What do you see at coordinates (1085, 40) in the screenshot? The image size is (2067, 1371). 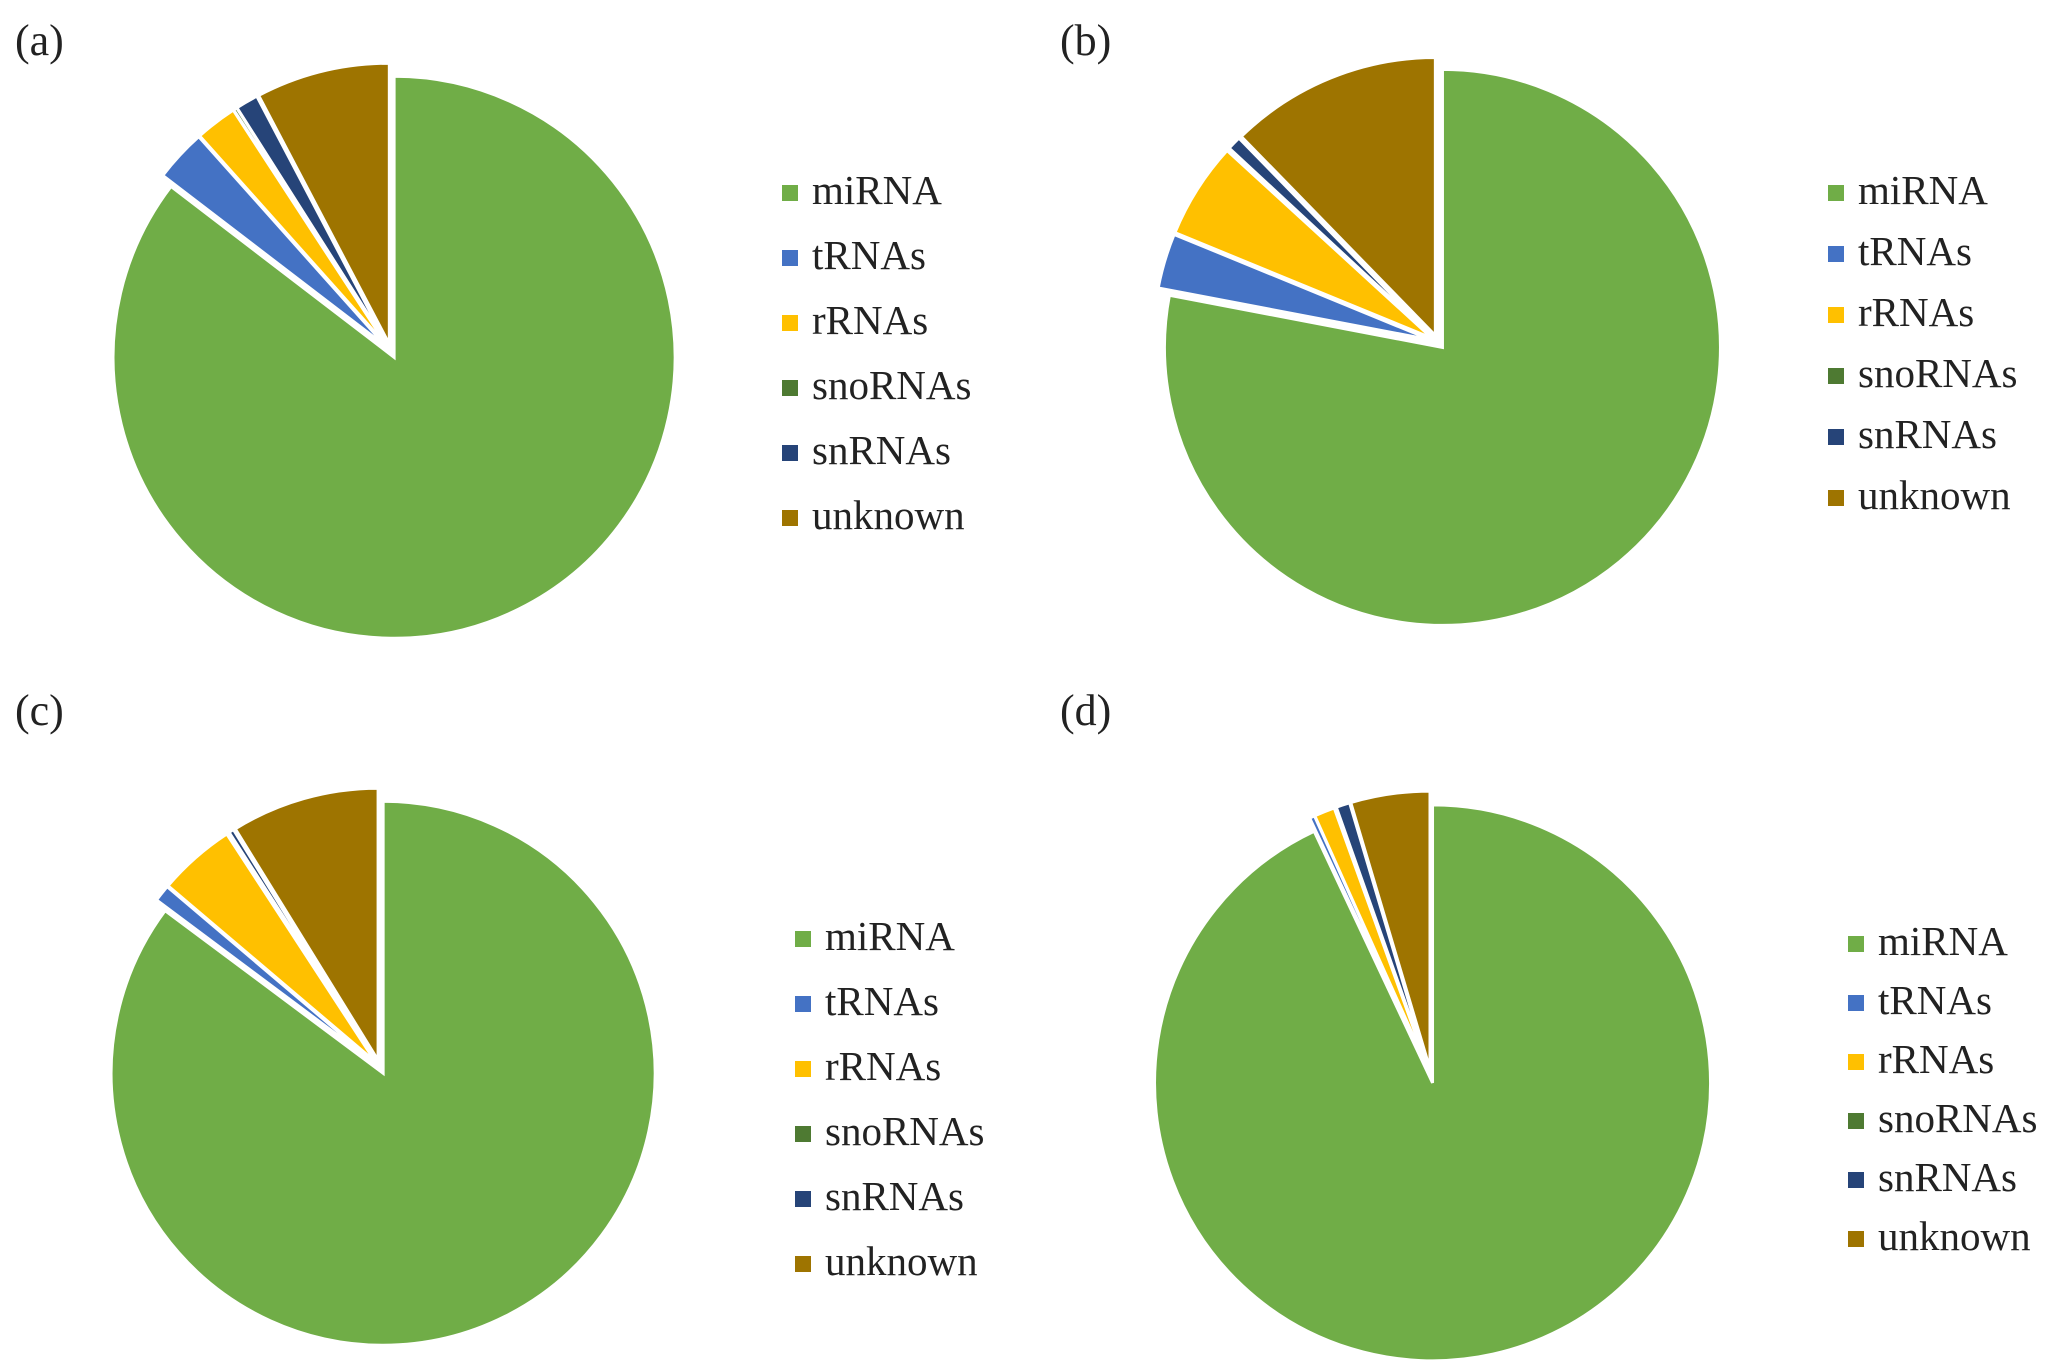 I see `panel-label: (b)` at bounding box center [1085, 40].